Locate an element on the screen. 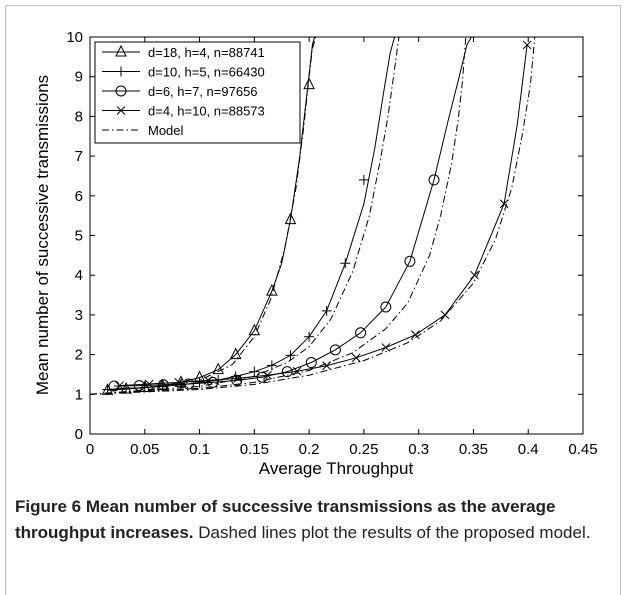 The image size is (626, 595). legend-label: d=4, h=10, n=88573 is located at coordinates (206, 111).